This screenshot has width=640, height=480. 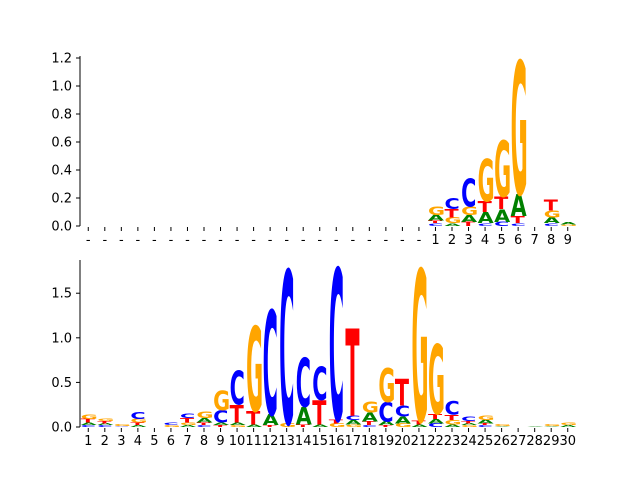 I want to click on x-tick-label: 4, so click(x=485, y=240).